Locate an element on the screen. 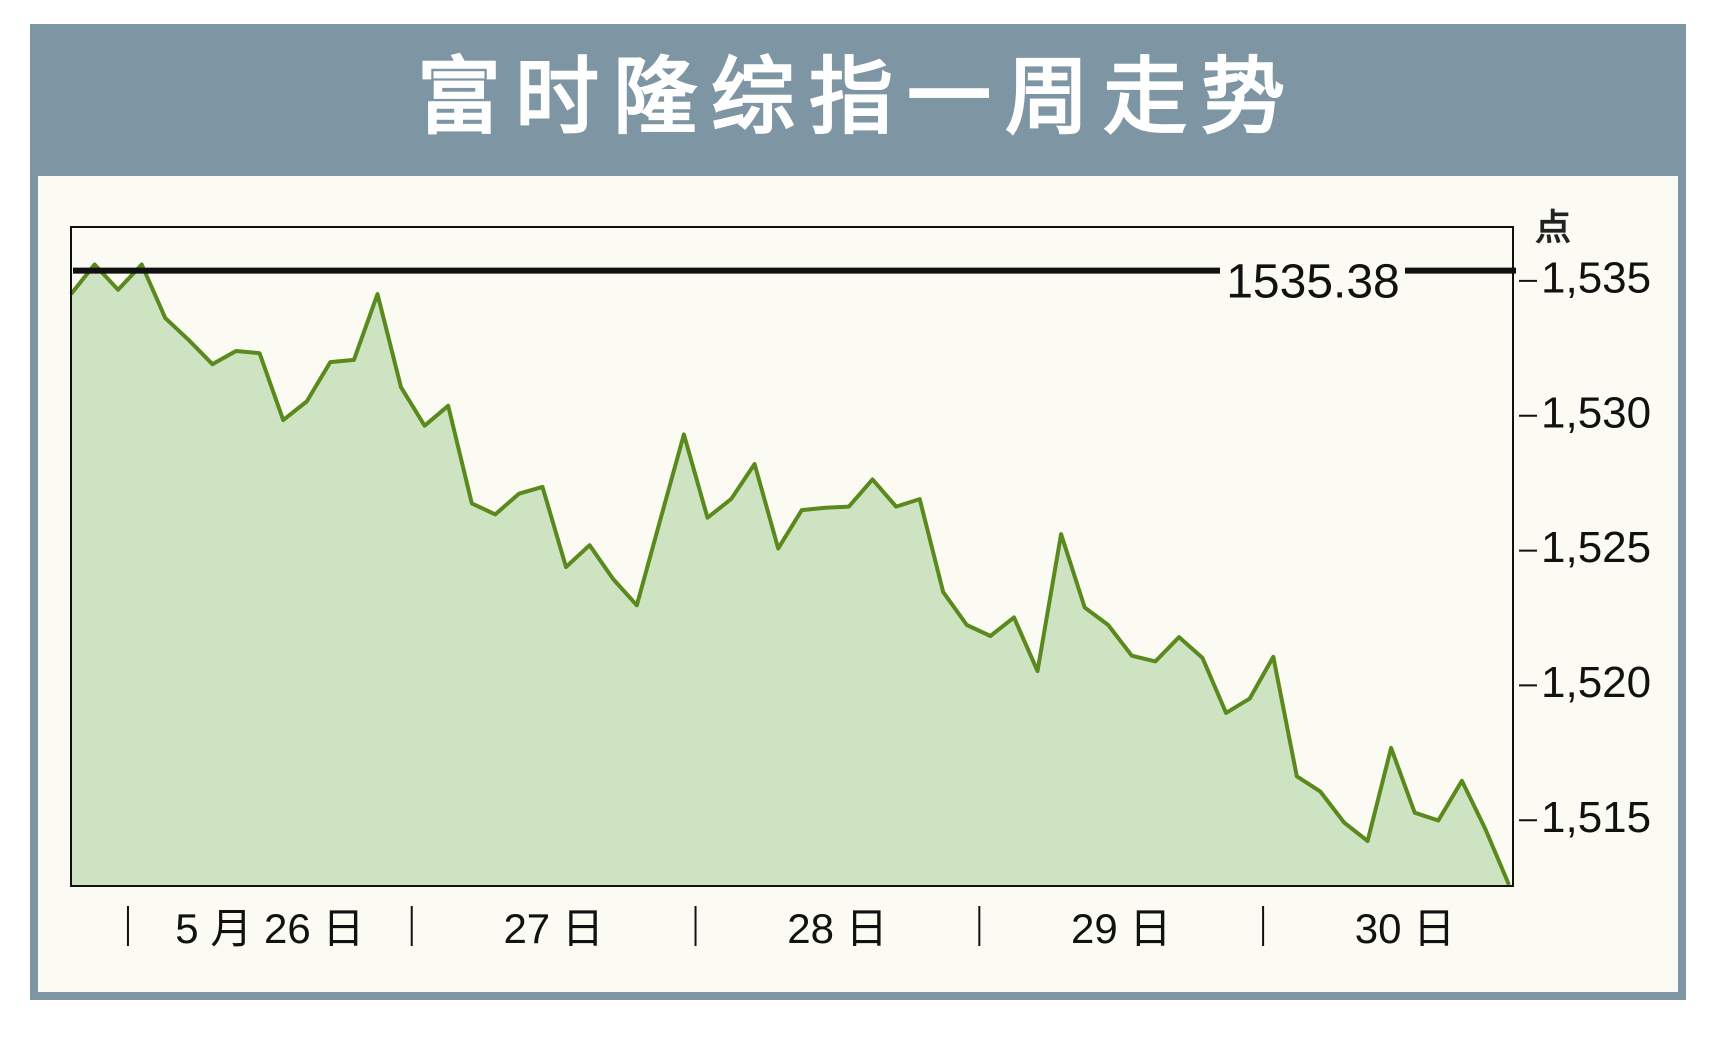 The width and height of the screenshot is (1716, 1037). y-tick-label: 1,530 is located at coordinates (1596, 412).